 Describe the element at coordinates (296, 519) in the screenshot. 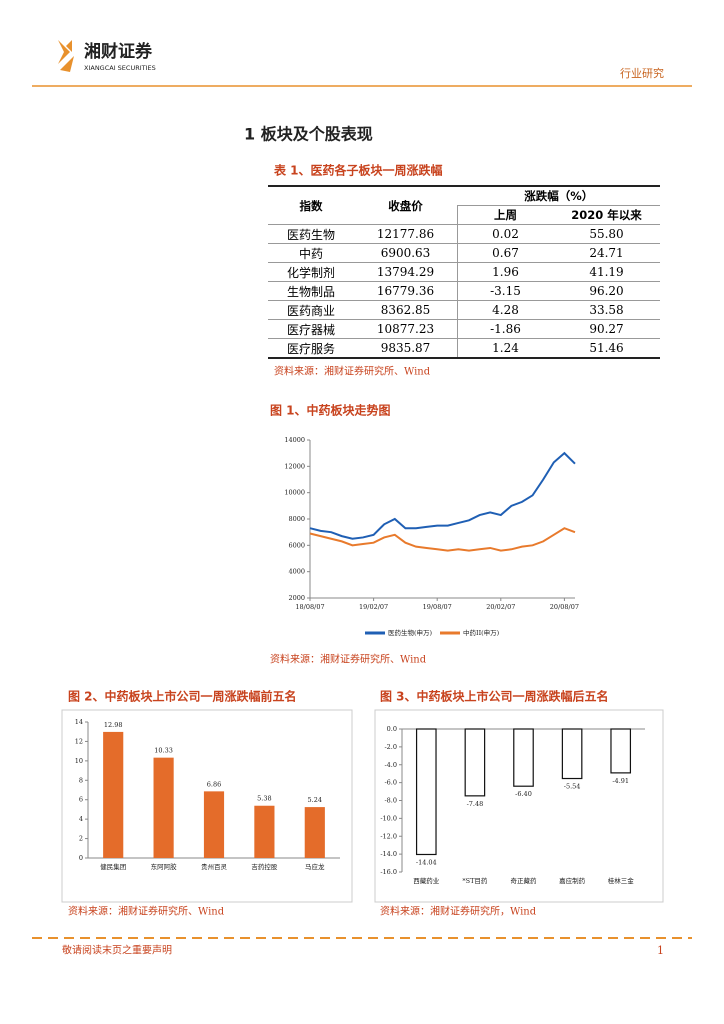

I see `y-tick-label: 8000` at that location.